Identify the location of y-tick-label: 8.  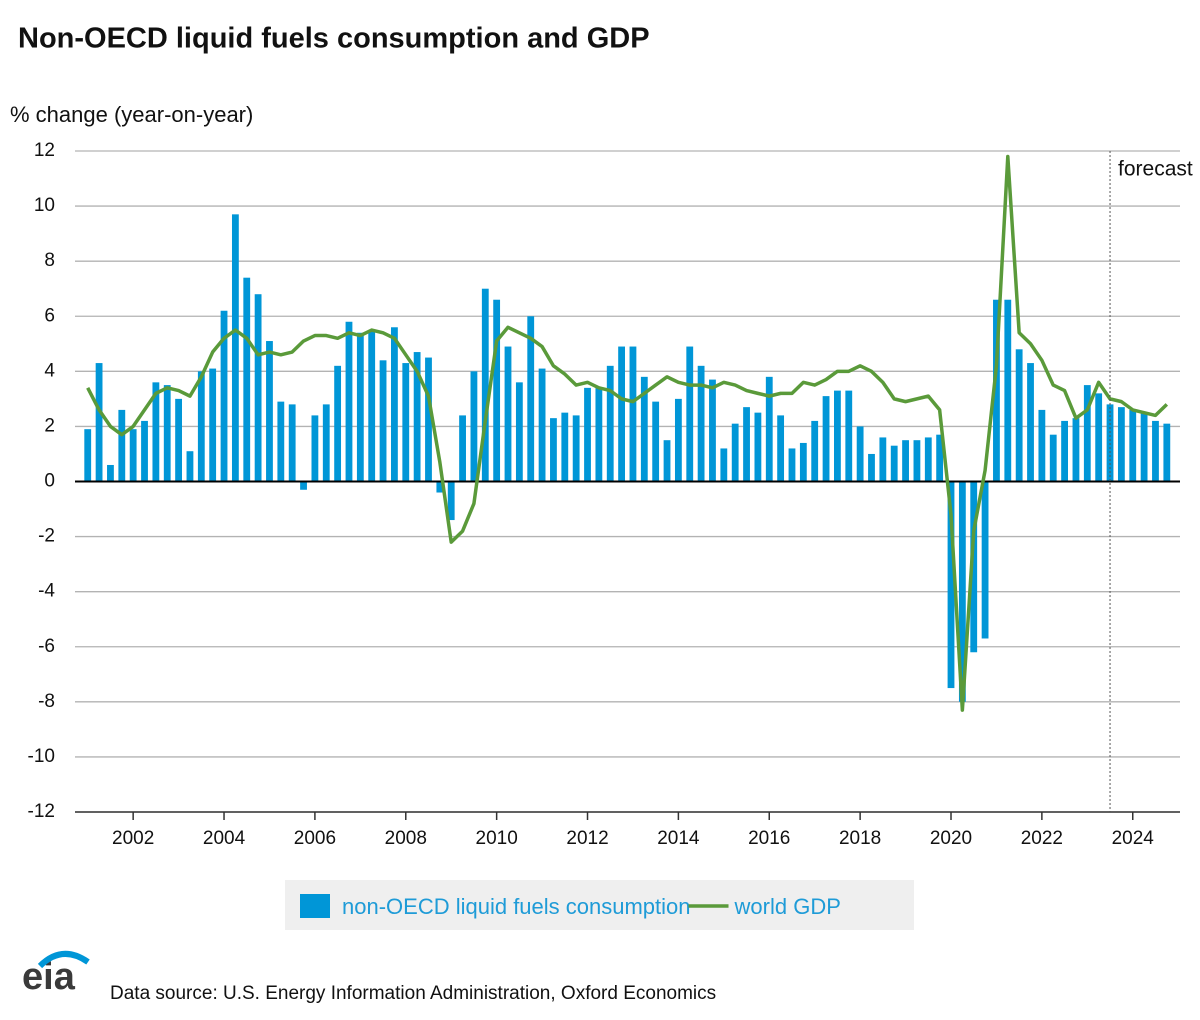
(49, 260).